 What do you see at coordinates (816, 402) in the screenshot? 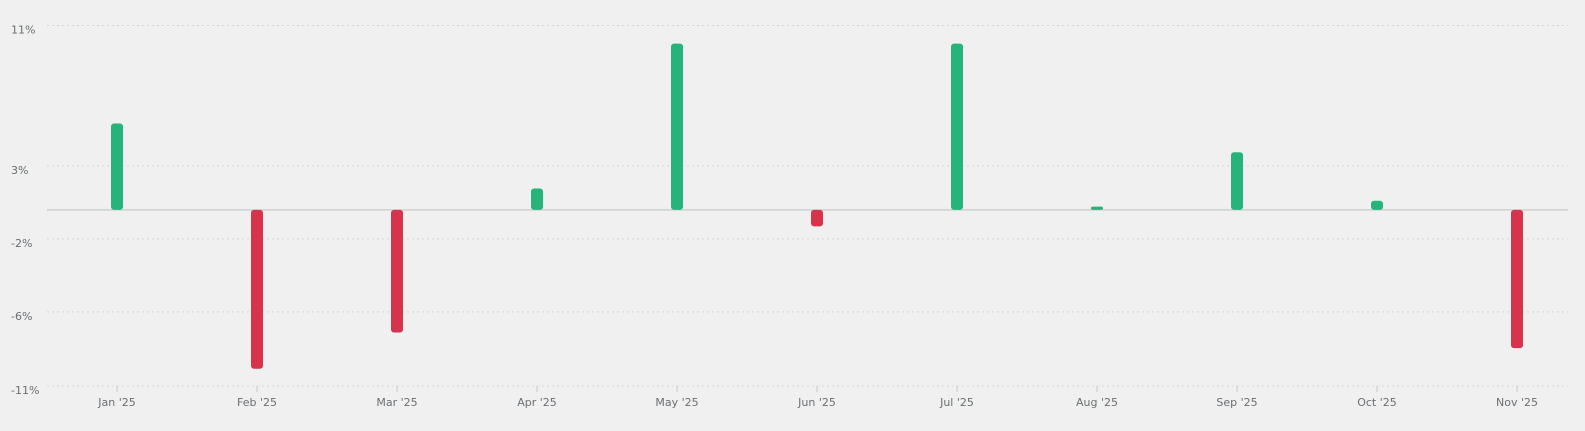
I see `x-tick-label: Jun '25` at bounding box center [816, 402].